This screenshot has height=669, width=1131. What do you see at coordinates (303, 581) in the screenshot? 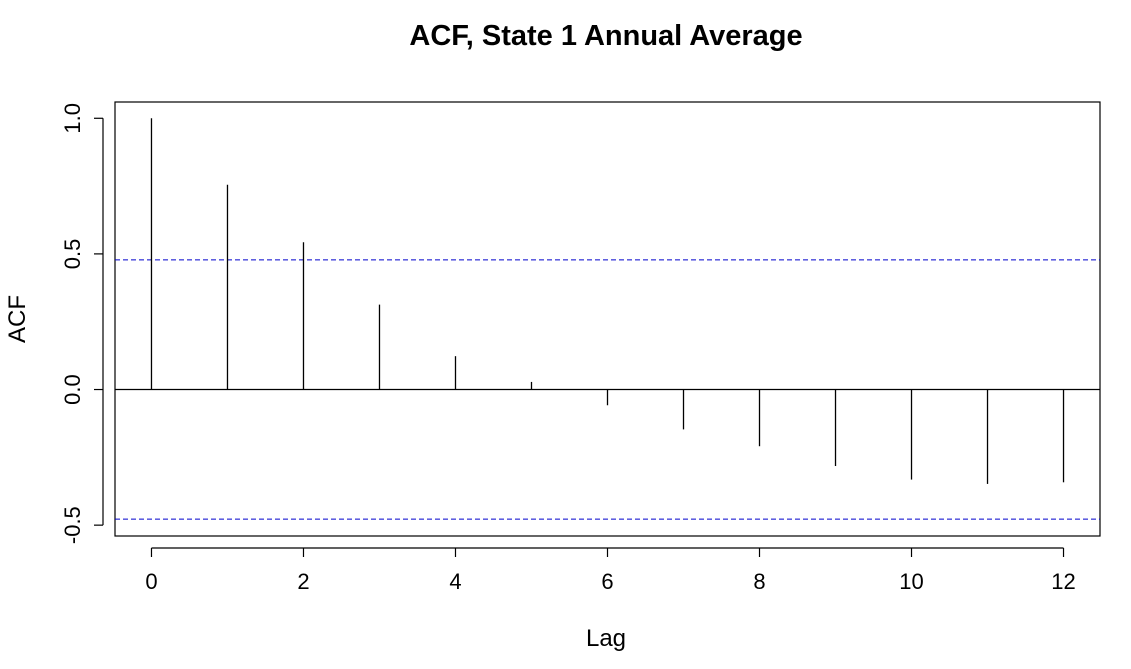
I see `x-tick-label-2: 2` at bounding box center [303, 581].